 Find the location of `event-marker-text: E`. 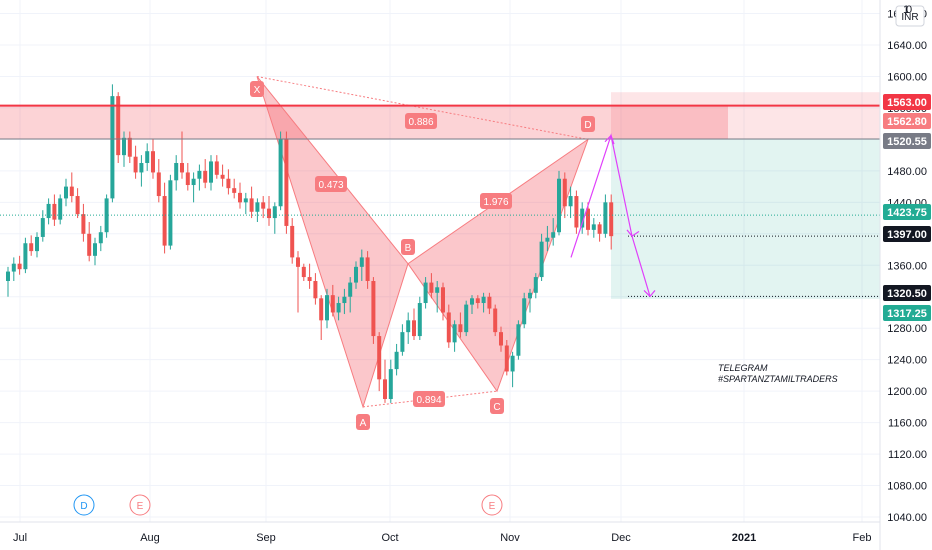

event-marker-text: E is located at coordinates (492, 506).